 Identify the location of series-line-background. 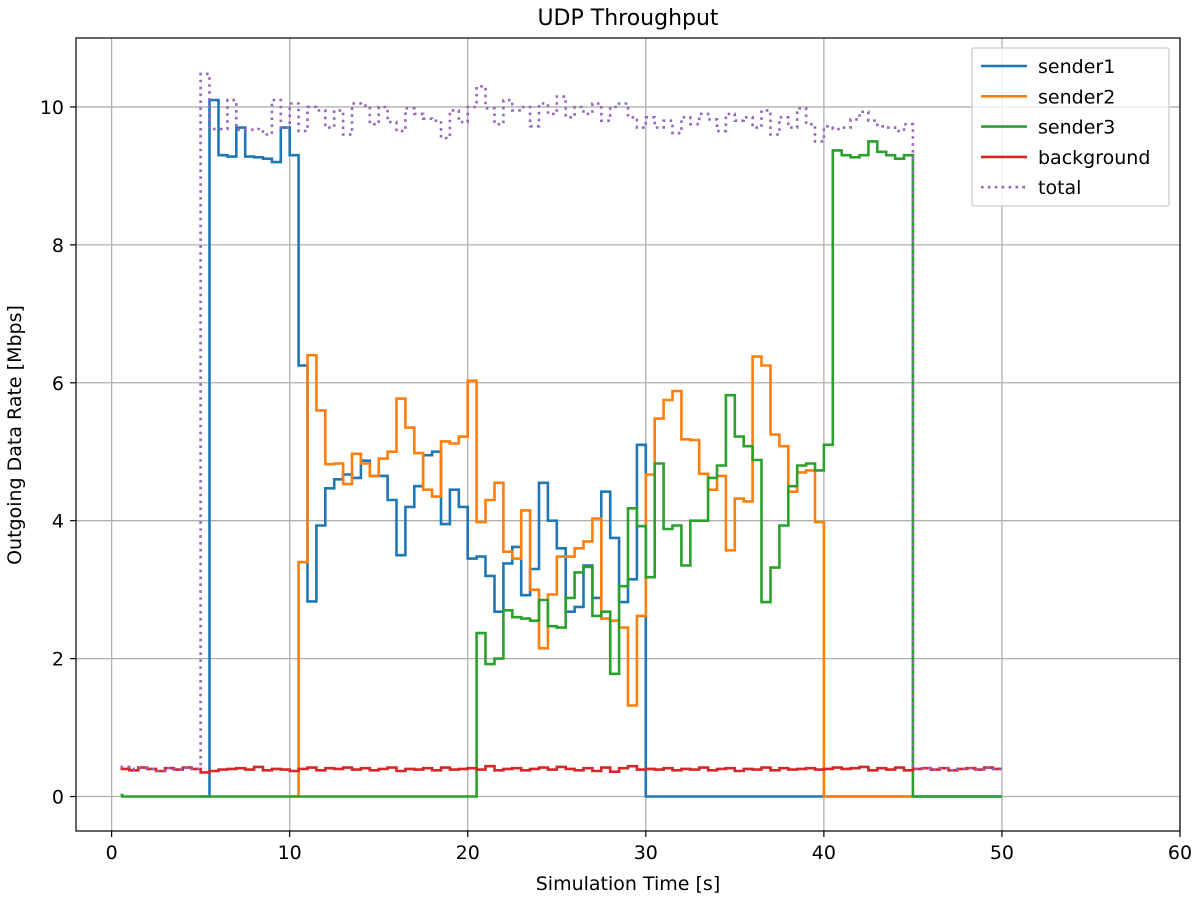
(561, 769).